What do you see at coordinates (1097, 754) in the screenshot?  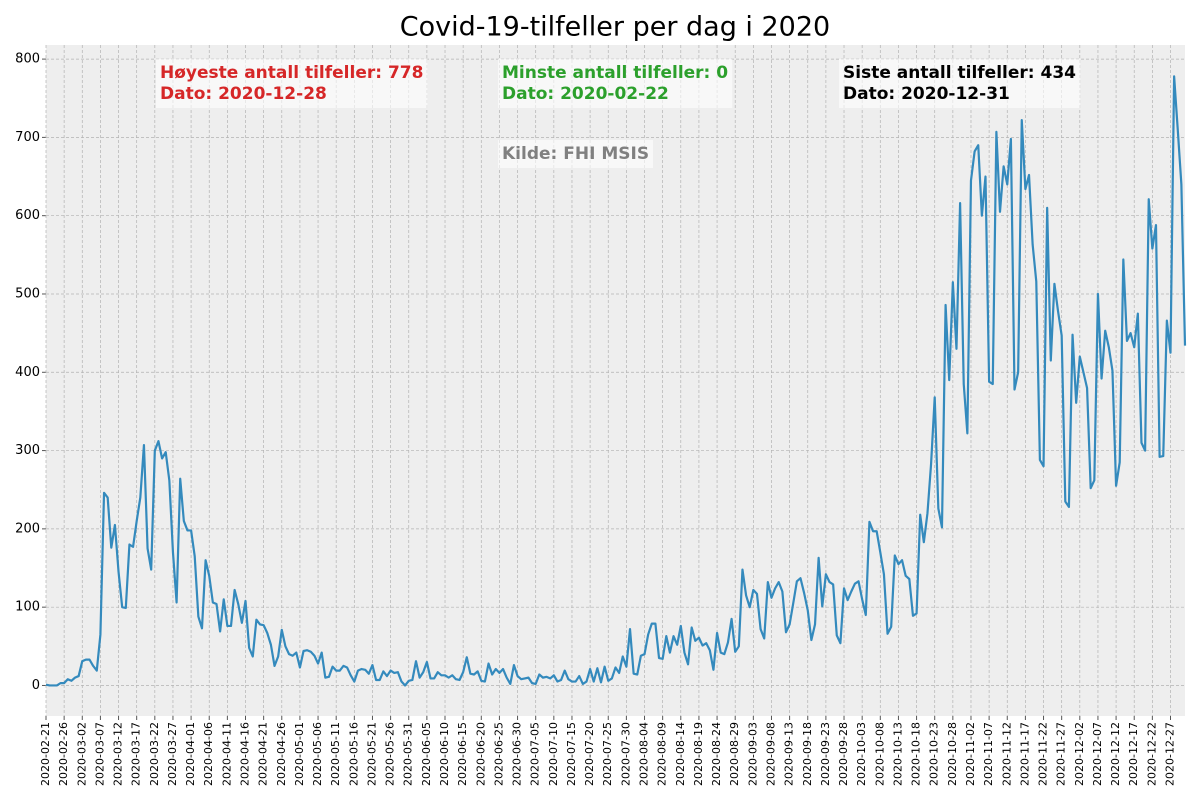 I see `x-tick-label: 2020-12-07` at bounding box center [1097, 754].